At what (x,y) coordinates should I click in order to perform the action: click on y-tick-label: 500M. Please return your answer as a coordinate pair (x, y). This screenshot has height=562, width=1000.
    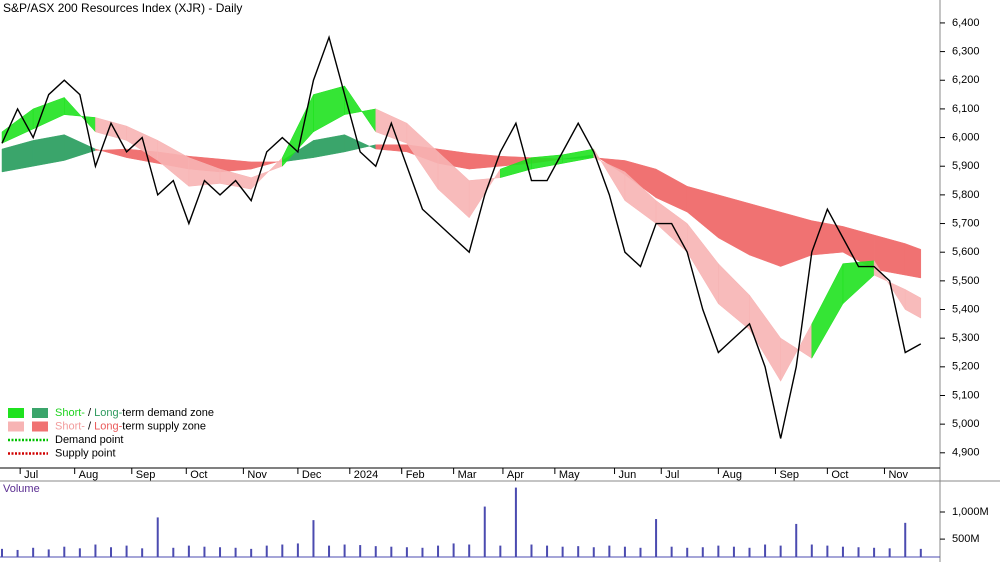
    Looking at the image, I should click on (966, 539).